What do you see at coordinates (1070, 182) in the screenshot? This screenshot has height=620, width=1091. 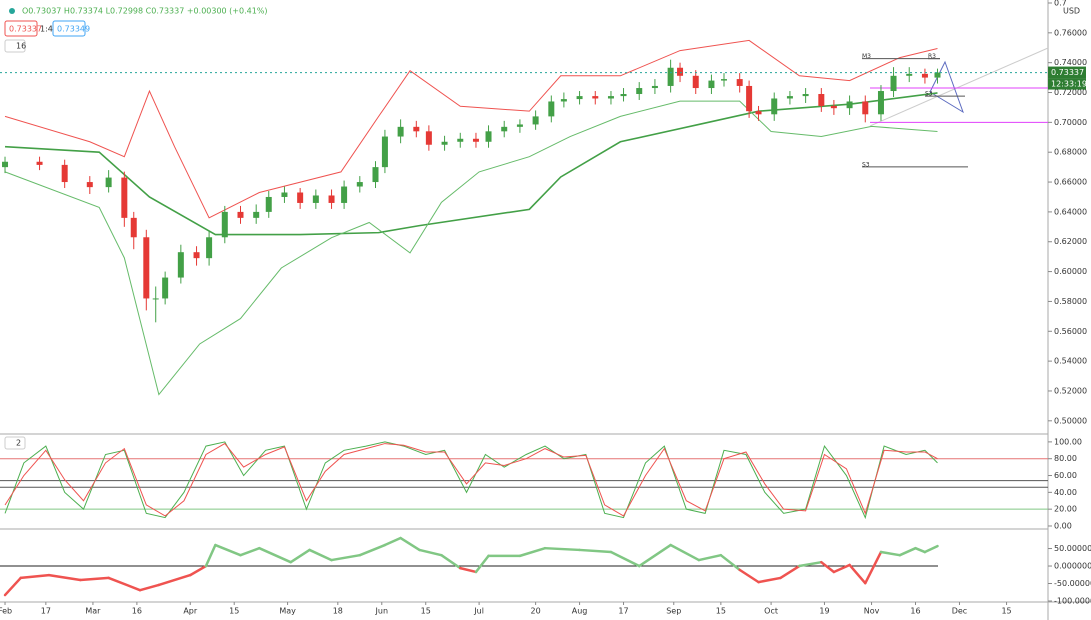 I see `y-tick-label: 0.66000` at bounding box center [1070, 182].